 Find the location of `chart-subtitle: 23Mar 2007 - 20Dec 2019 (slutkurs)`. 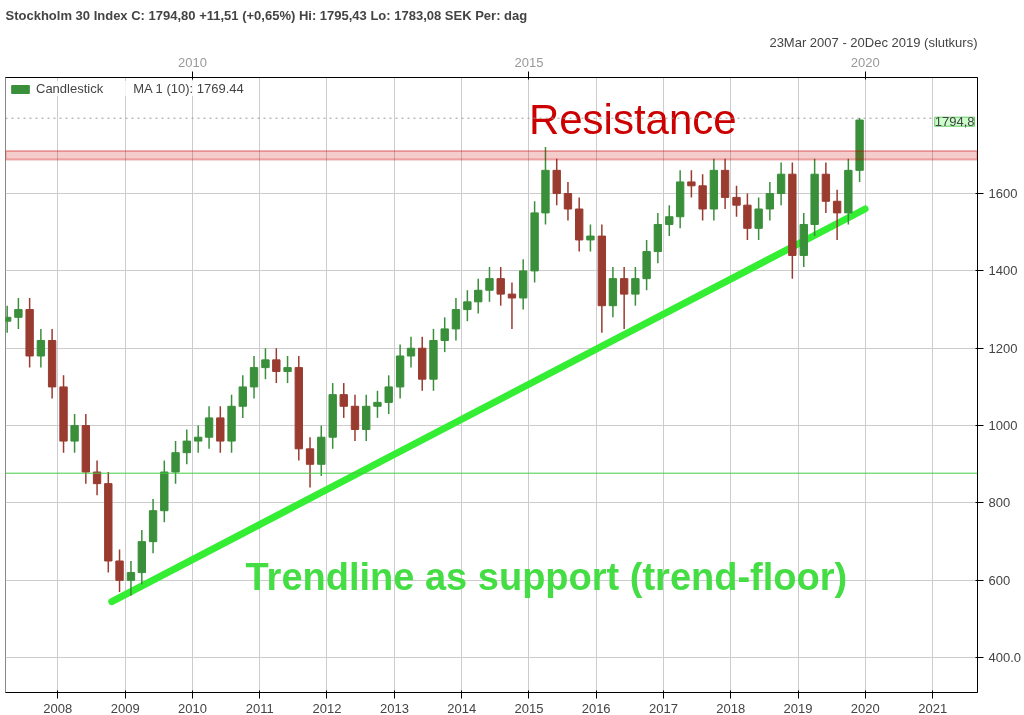

chart-subtitle: 23Mar 2007 - 20Dec 2019 (slutkurs) is located at coordinates (873, 42).